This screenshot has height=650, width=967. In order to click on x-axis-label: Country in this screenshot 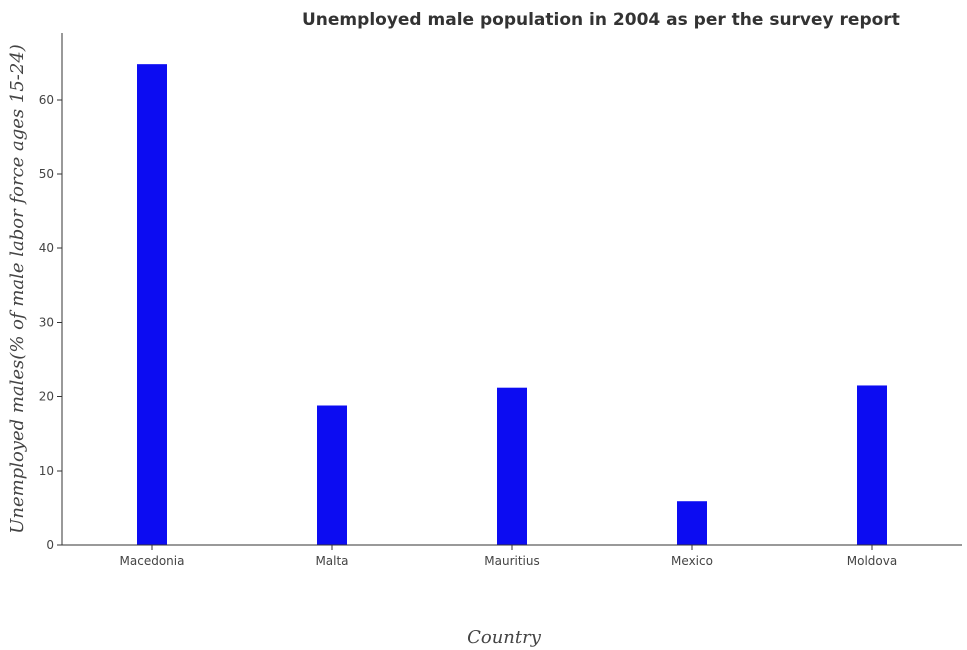, I will do `click(504, 637)`.